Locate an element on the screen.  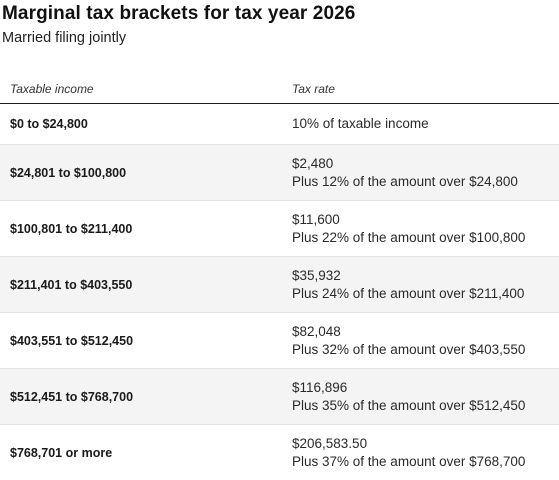
taxable-income-cell: $24,801 to $100,800 is located at coordinates (68, 172).